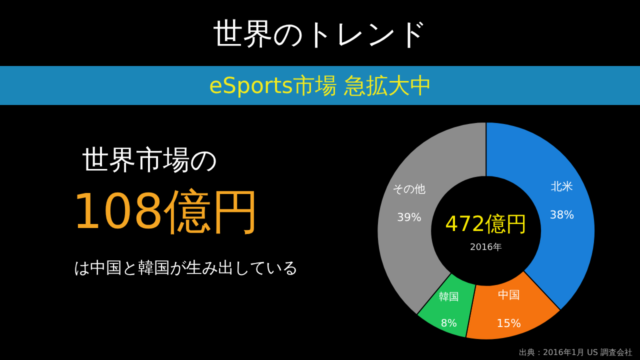 This screenshot has height=360, width=640. What do you see at coordinates (150, 160) in the screenshot?
I see `text: 世界市場の` at bounding box center [150, 160].